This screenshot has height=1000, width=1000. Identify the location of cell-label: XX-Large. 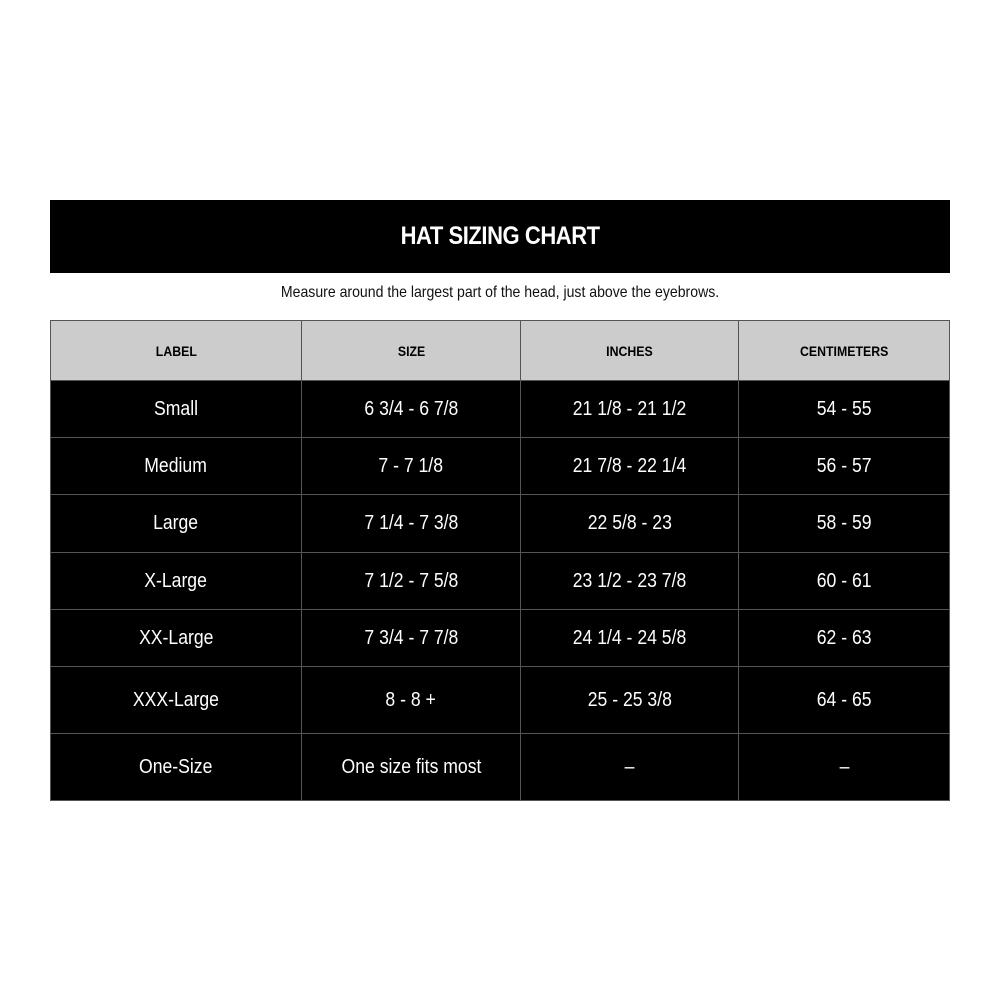
(176, 638).